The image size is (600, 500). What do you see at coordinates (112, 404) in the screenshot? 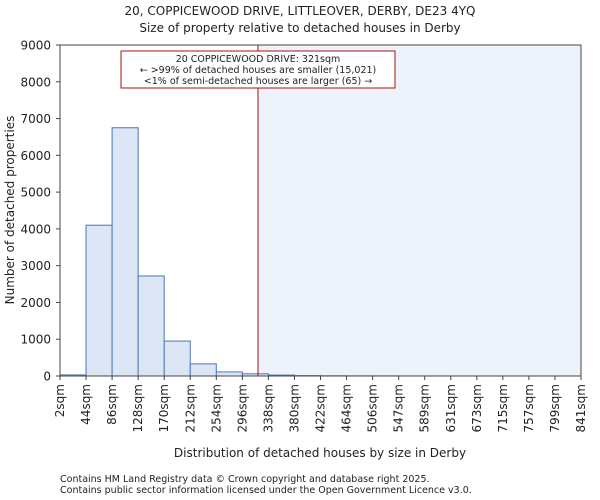
I see `x-tick-label: 86sqm` at bounding box center [112, 404].